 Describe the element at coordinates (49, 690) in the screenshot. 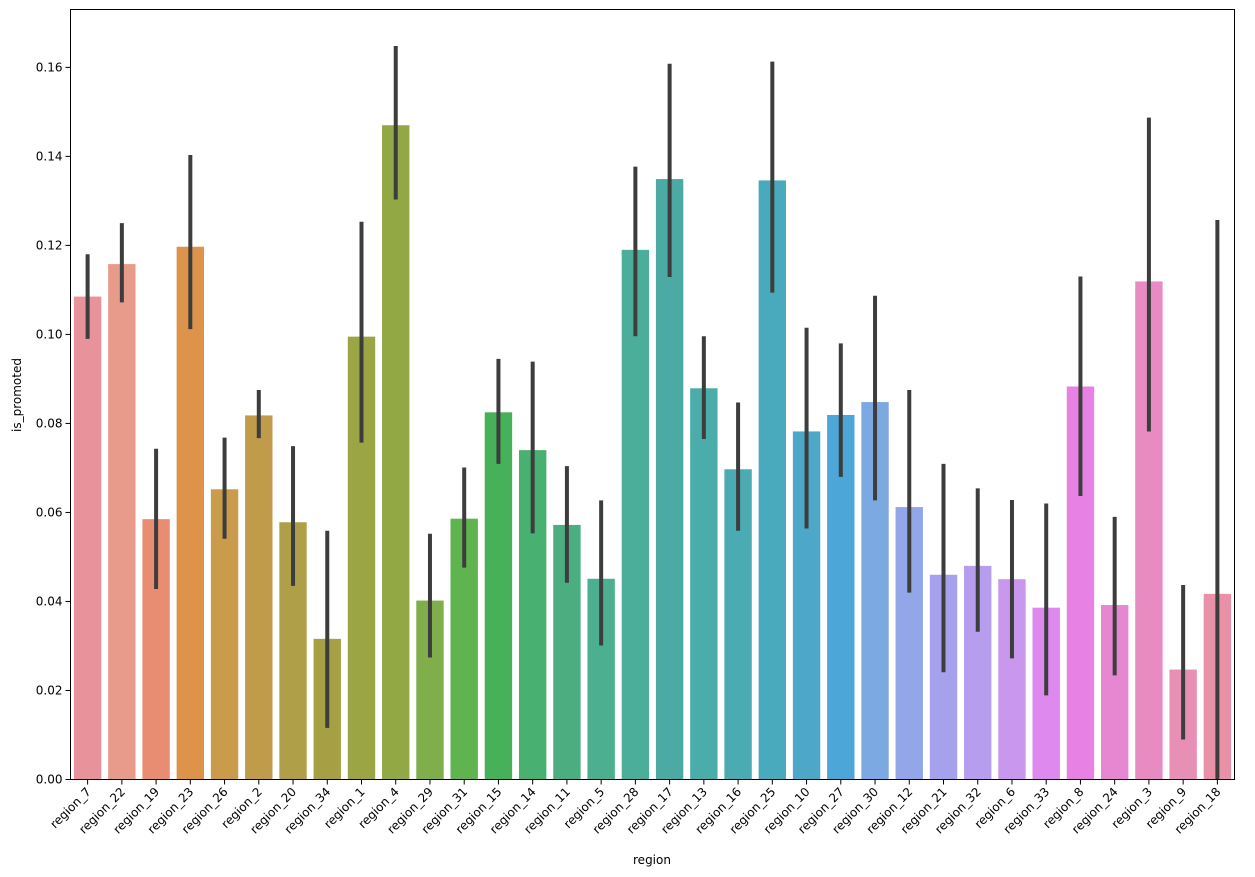

I see `y-tick-label: 0.02` at that location.